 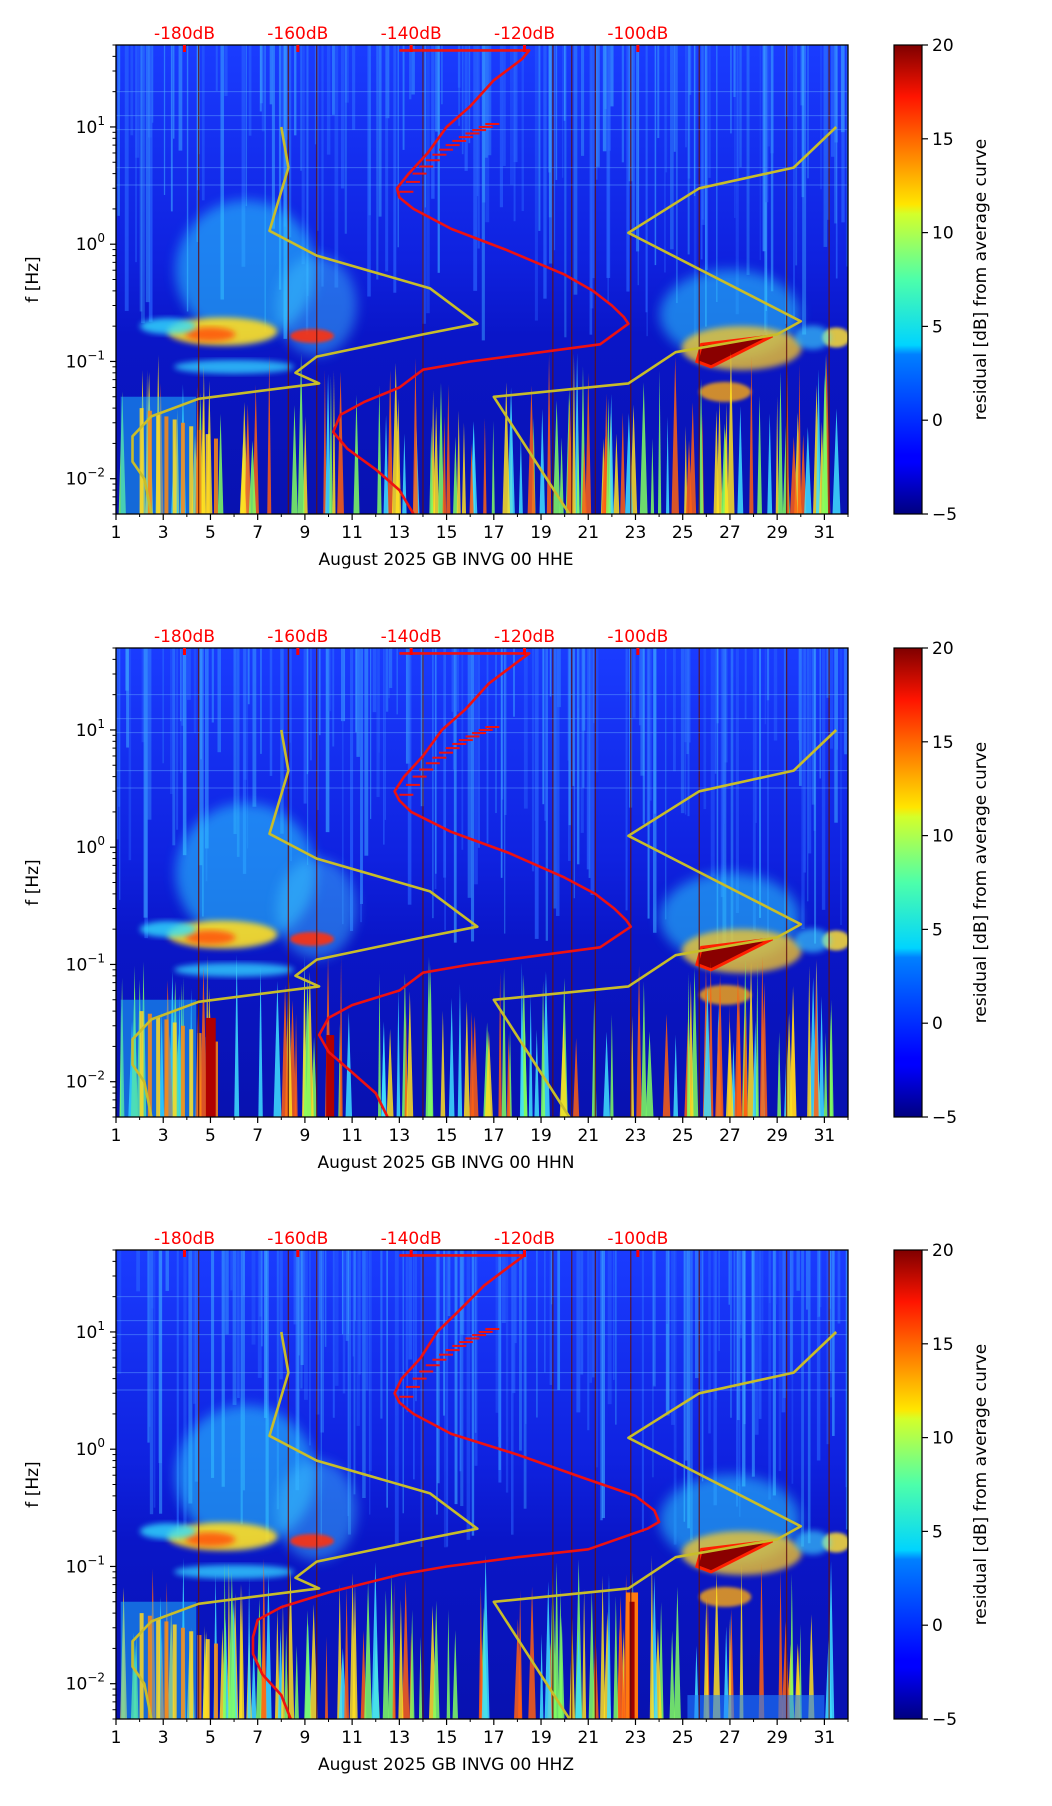 I want to click on x-tick-label: 25, so click(x=683, y=1738).